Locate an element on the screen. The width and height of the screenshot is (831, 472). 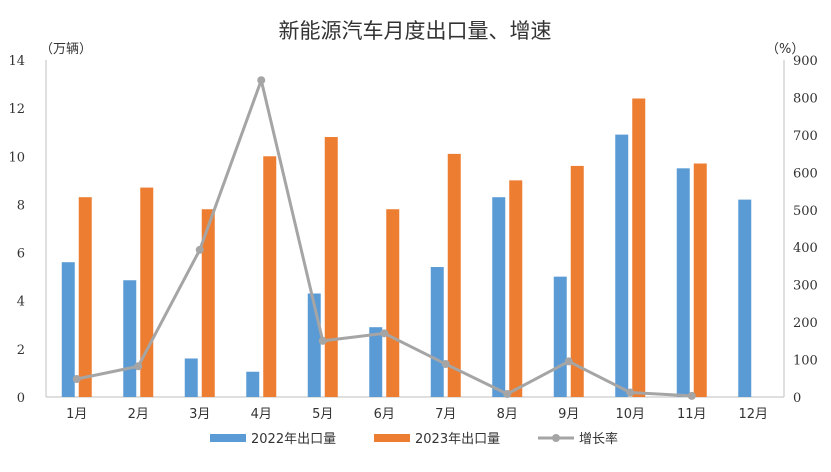
legend-label-growth: 增长率 is located at coordinates (598, 439).